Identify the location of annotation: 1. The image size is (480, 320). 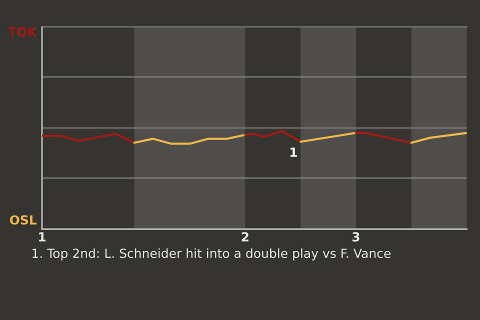
(293, 152).